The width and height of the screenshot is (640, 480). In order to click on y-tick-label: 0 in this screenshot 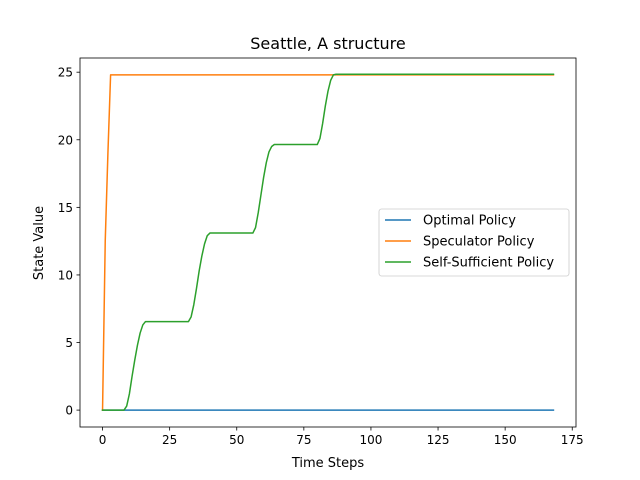, I will do `click(69, 411)`.